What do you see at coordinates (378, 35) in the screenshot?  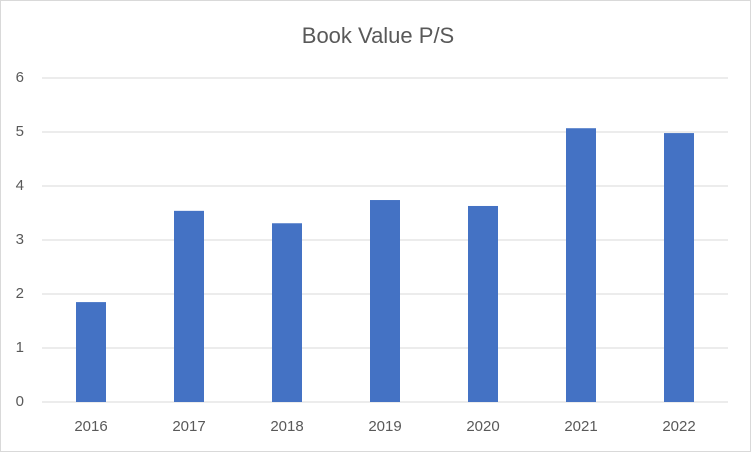 I see `chart-title: Book Value P/S` at bounding box center [378, 35].